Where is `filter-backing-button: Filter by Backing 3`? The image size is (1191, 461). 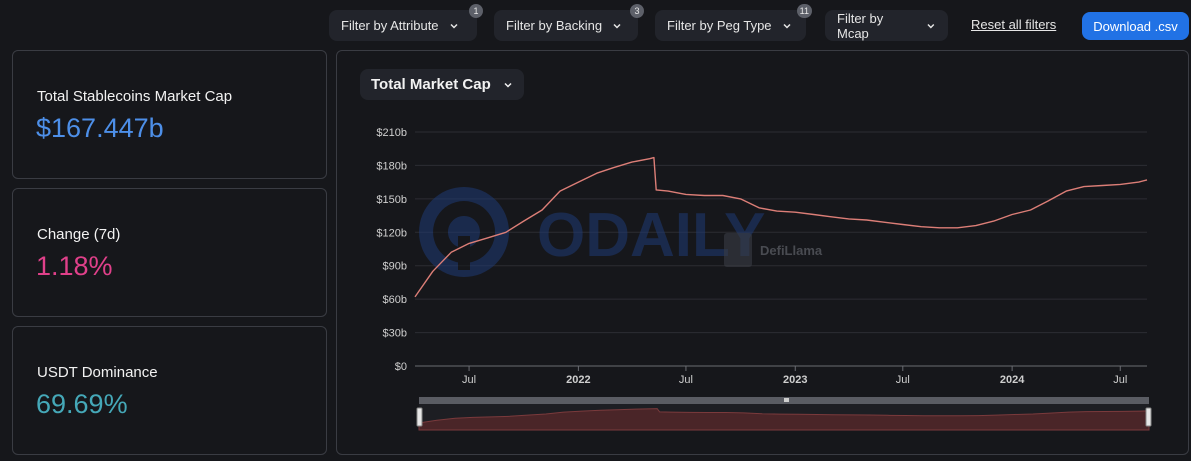 filter-backing-button: Filter by Backing 3 is located at coordinates (569, 22).